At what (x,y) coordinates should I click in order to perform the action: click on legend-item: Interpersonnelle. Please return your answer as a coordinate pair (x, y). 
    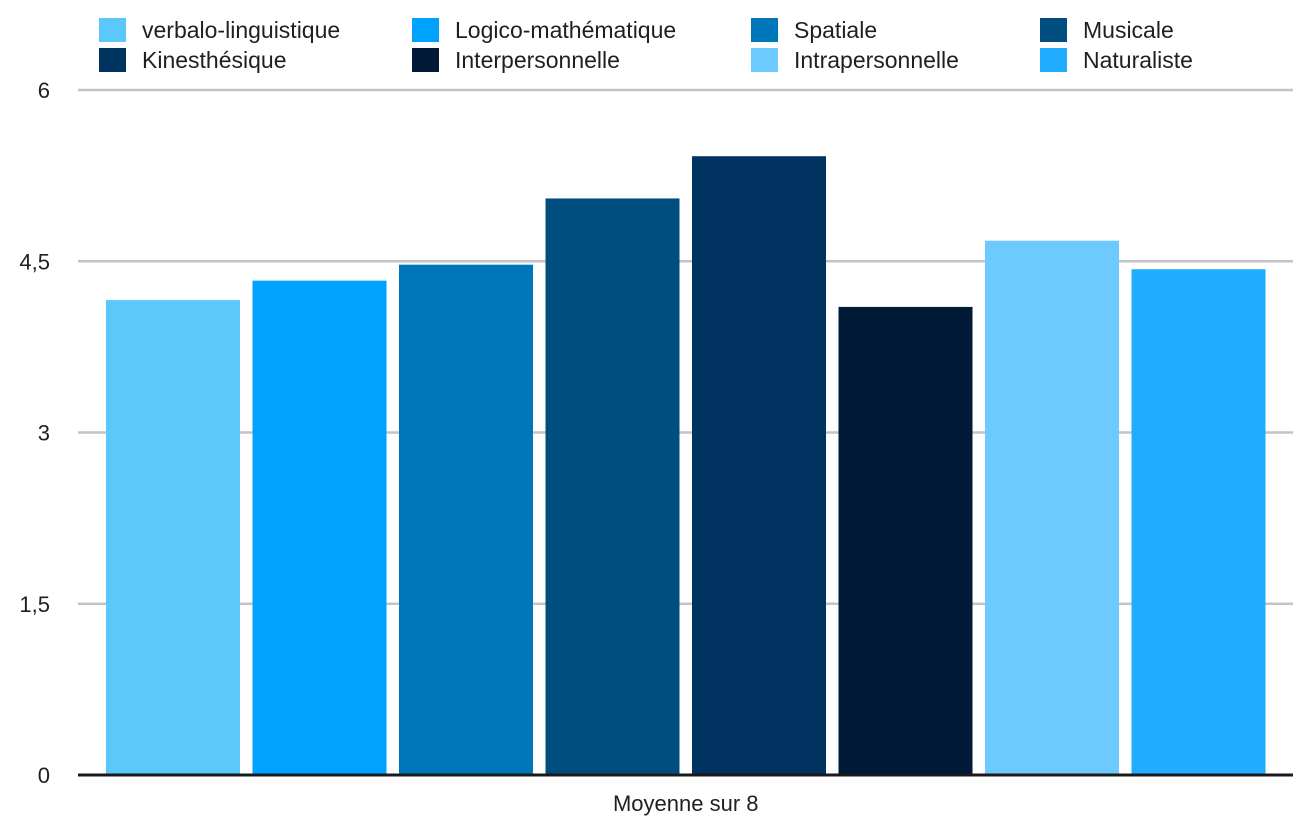
    Looking at the image, I should click on (516, 60).